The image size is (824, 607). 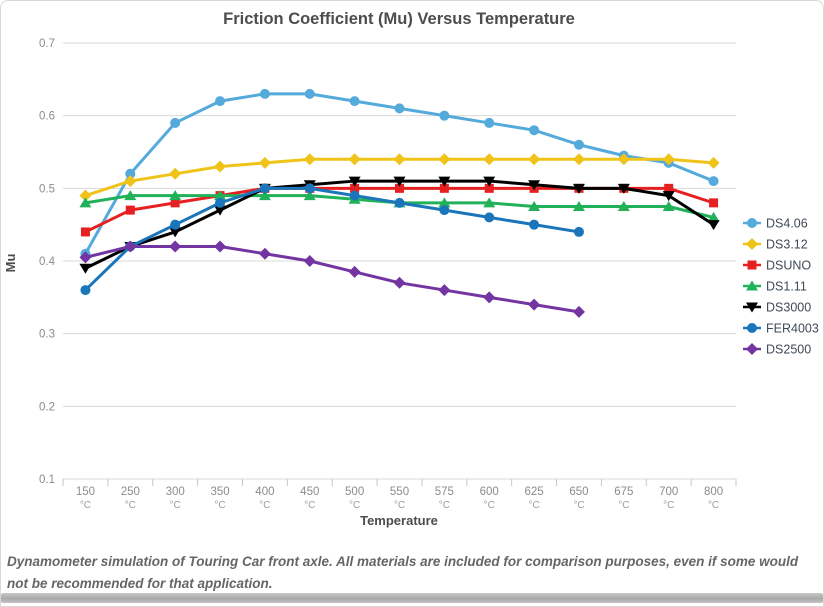 What do you see at coordinates (412, 598) in the screenshot?
I see `bottom-scrollbar` at bounding box center [412, 598].